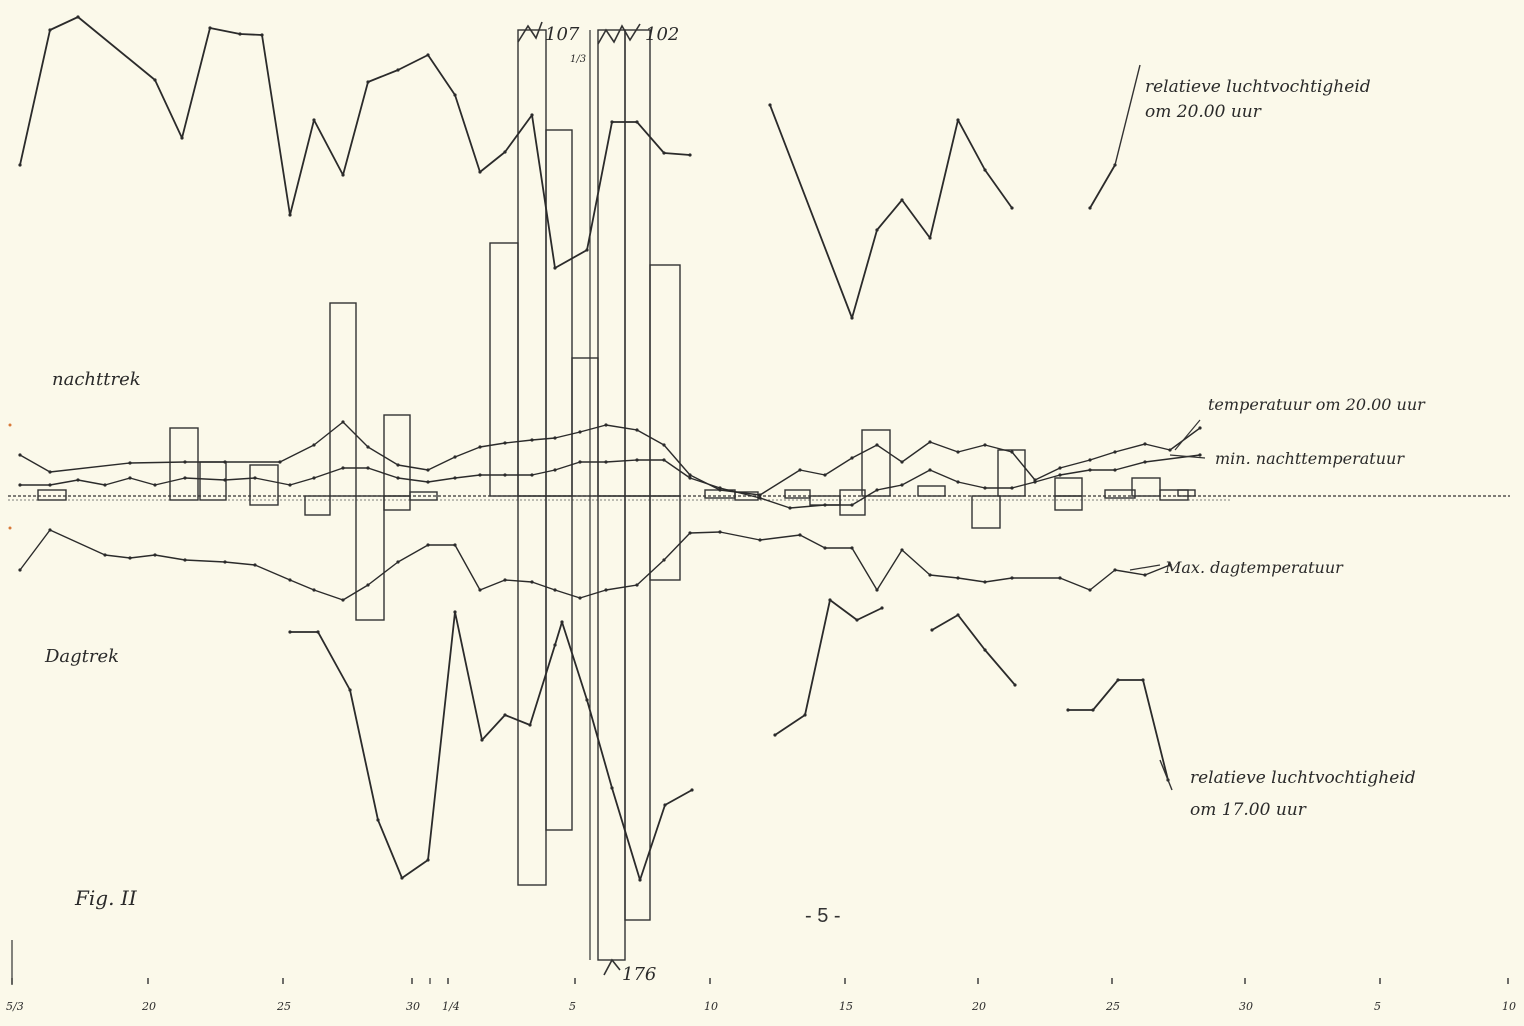 The image size is (1524, 1026). What do you see at coordinates (106, 898) in the screenshot?
I see `figure-label: Fig. II` at bounding box center [106, 898].